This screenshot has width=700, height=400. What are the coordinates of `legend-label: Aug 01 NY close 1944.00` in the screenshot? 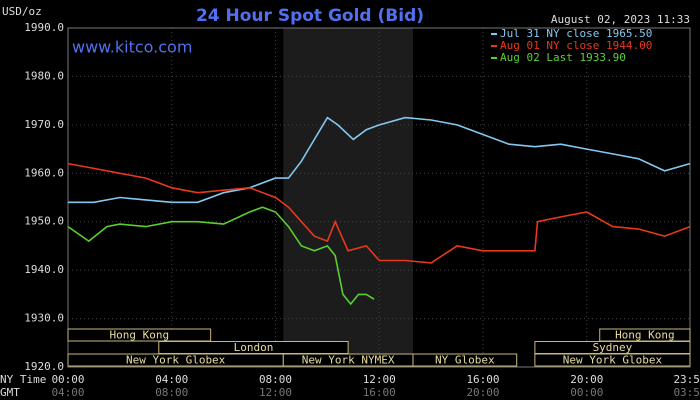 It's located at (576, 45).